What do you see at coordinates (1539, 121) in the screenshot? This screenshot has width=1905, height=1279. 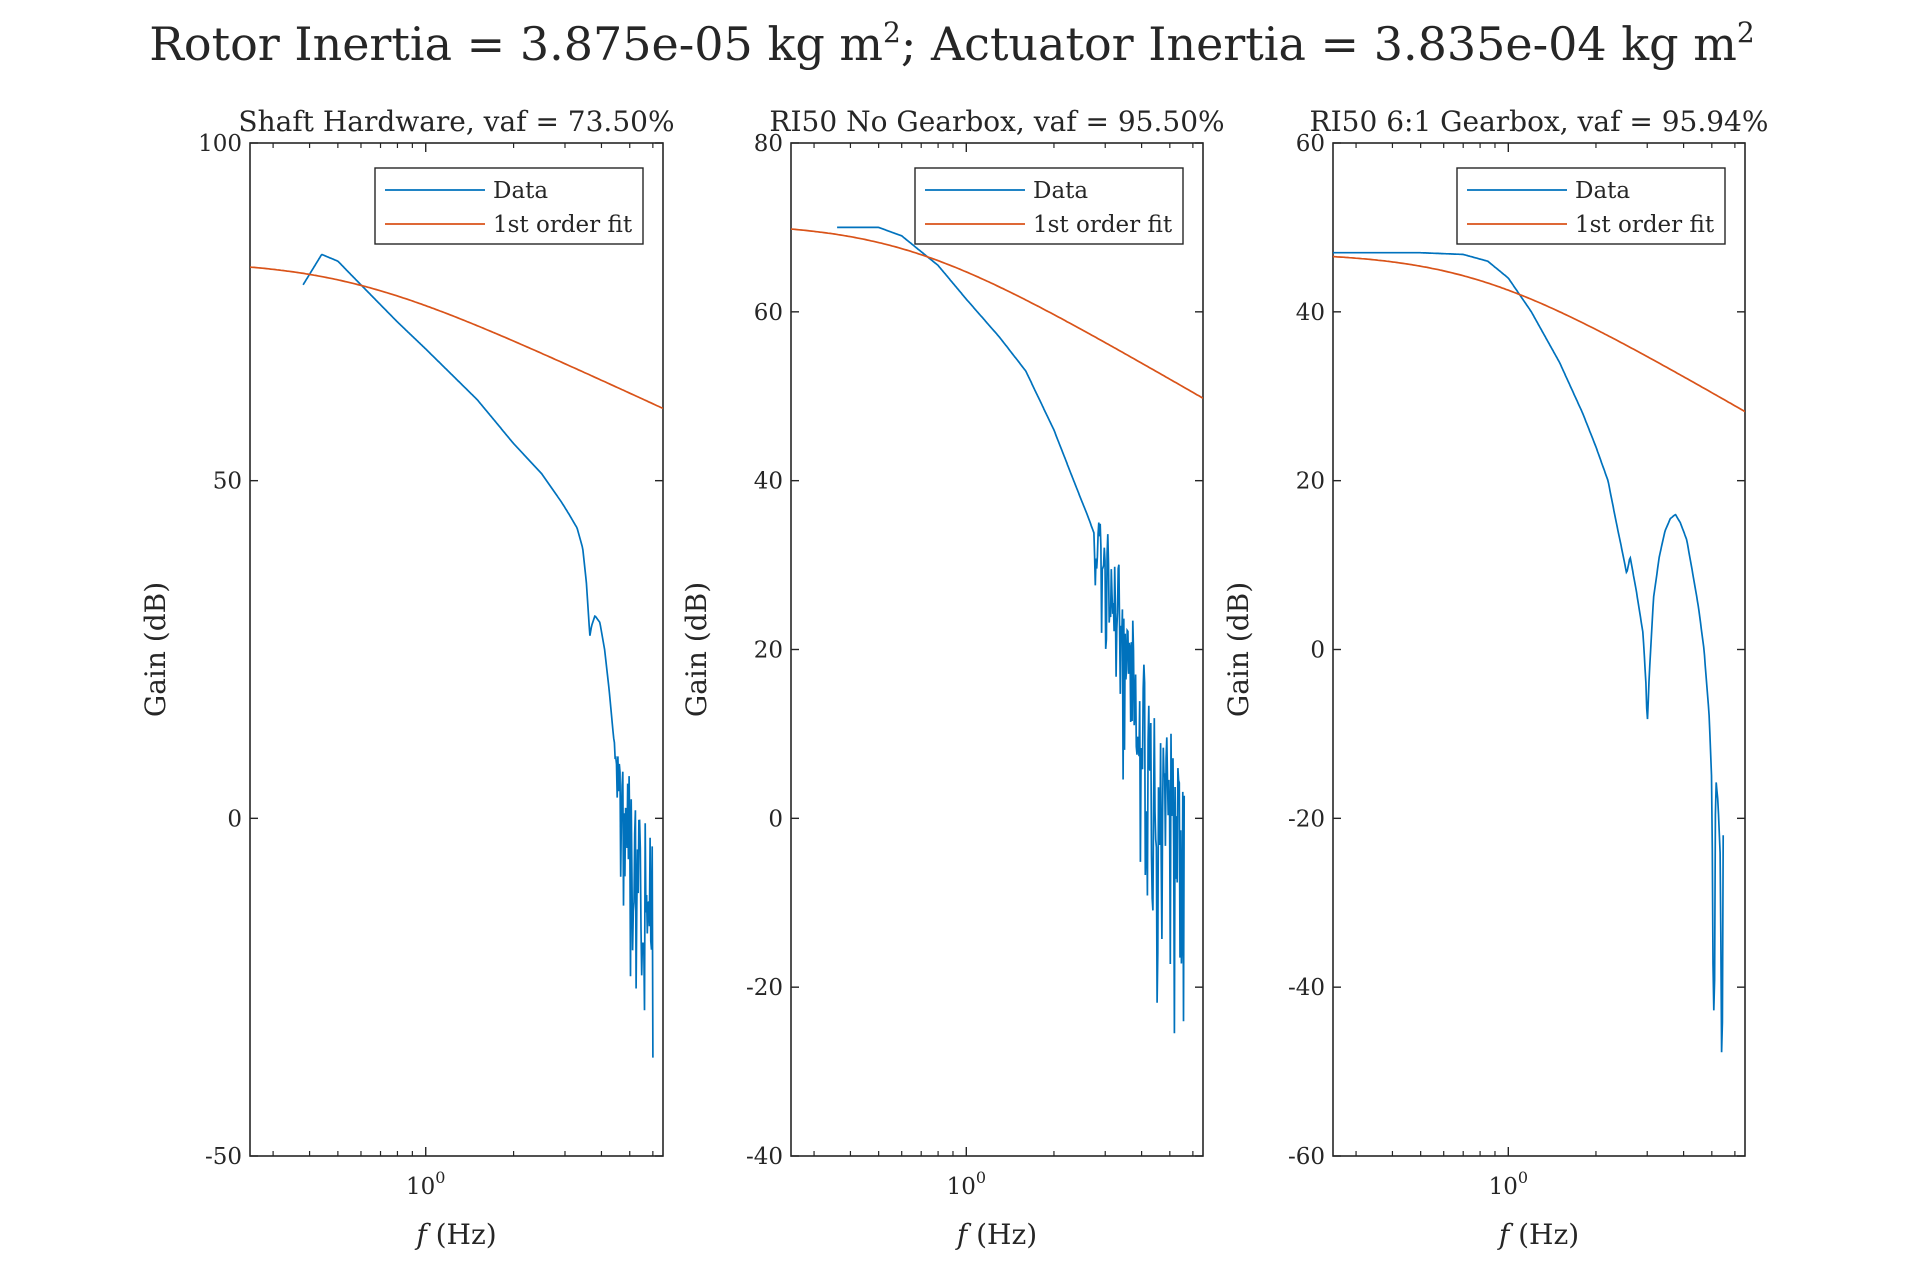 I see `subplot-title: RI50 6:1 Gearbox, vaf = 95.94%` at bounding box center [1539, 121].